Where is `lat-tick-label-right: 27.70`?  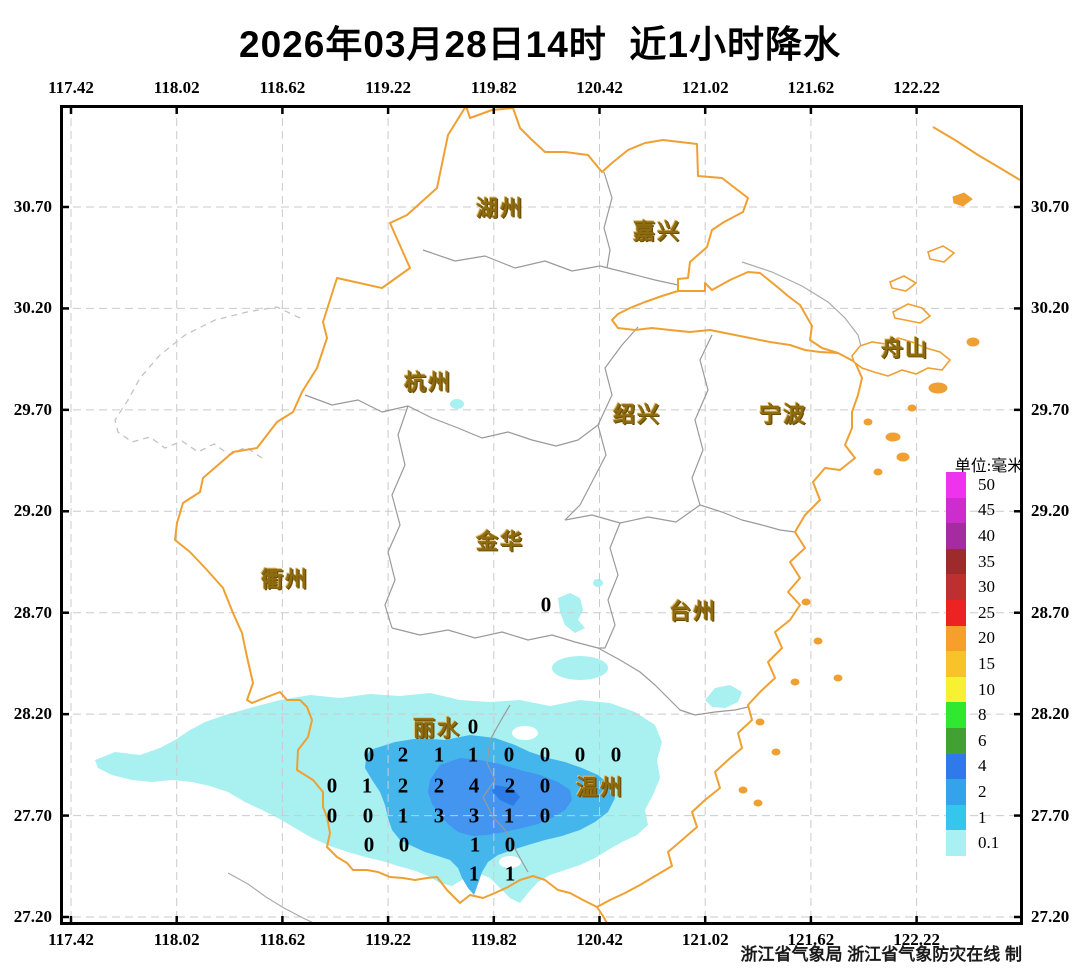 lat-tick-label-right: 27.70 is located at coordinates (1050, 815).